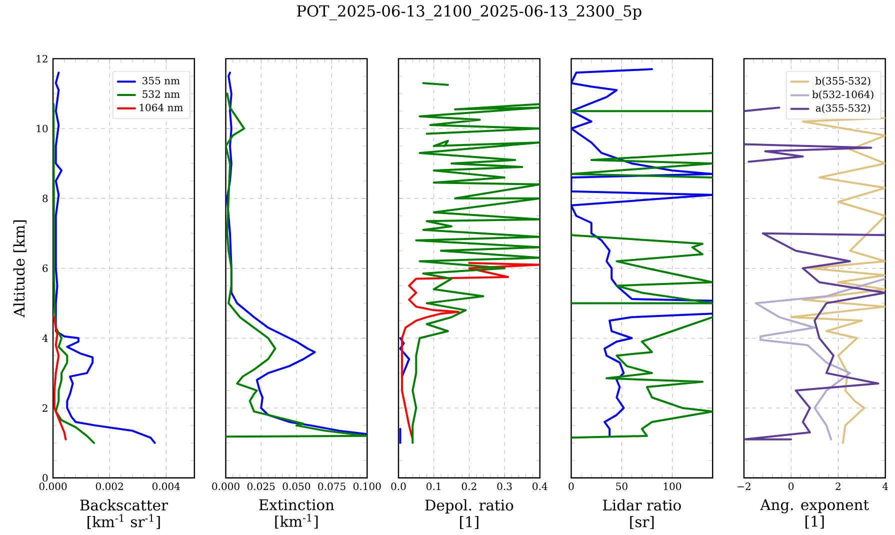 The image size is (895, 535). I want to click on y-axis-title: Altitude [km], so click(19, 269).